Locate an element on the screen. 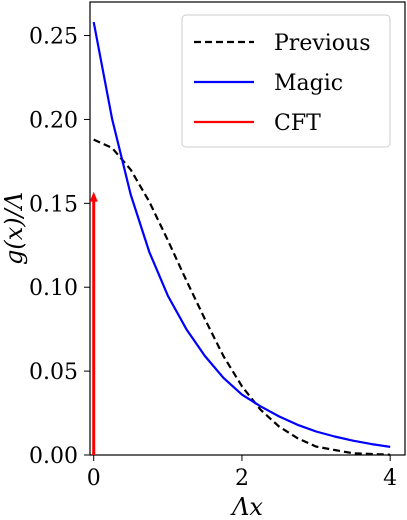  y-axis-label: g(x)/Λ is located at coordinates (14, 228).